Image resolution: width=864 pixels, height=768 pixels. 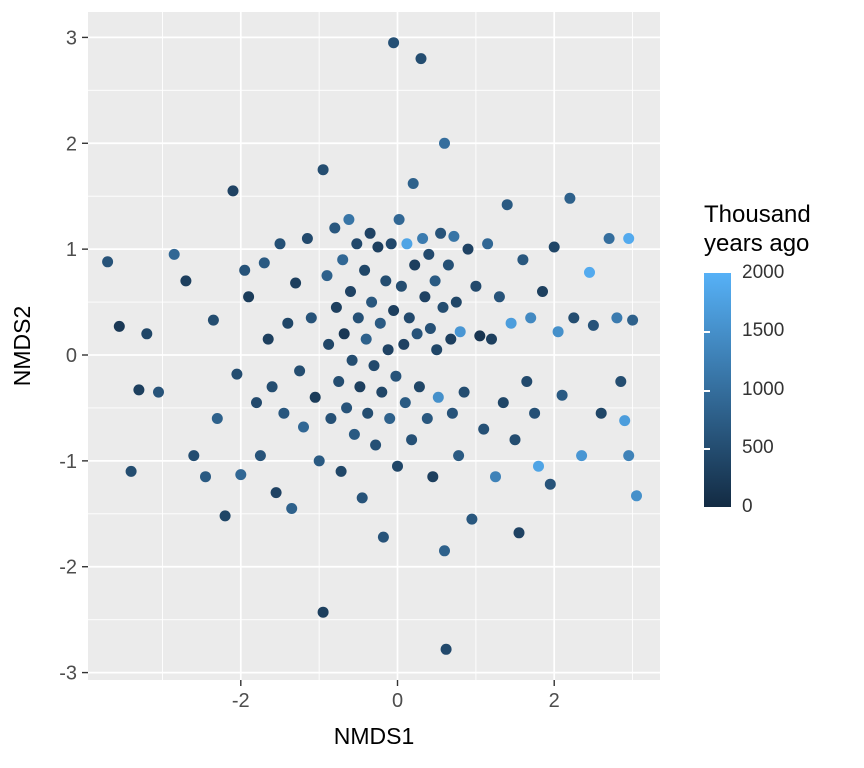 I want to click on legend: Thousand years ago 2000 1500 1000 500 0, so click(x=757, y=358).